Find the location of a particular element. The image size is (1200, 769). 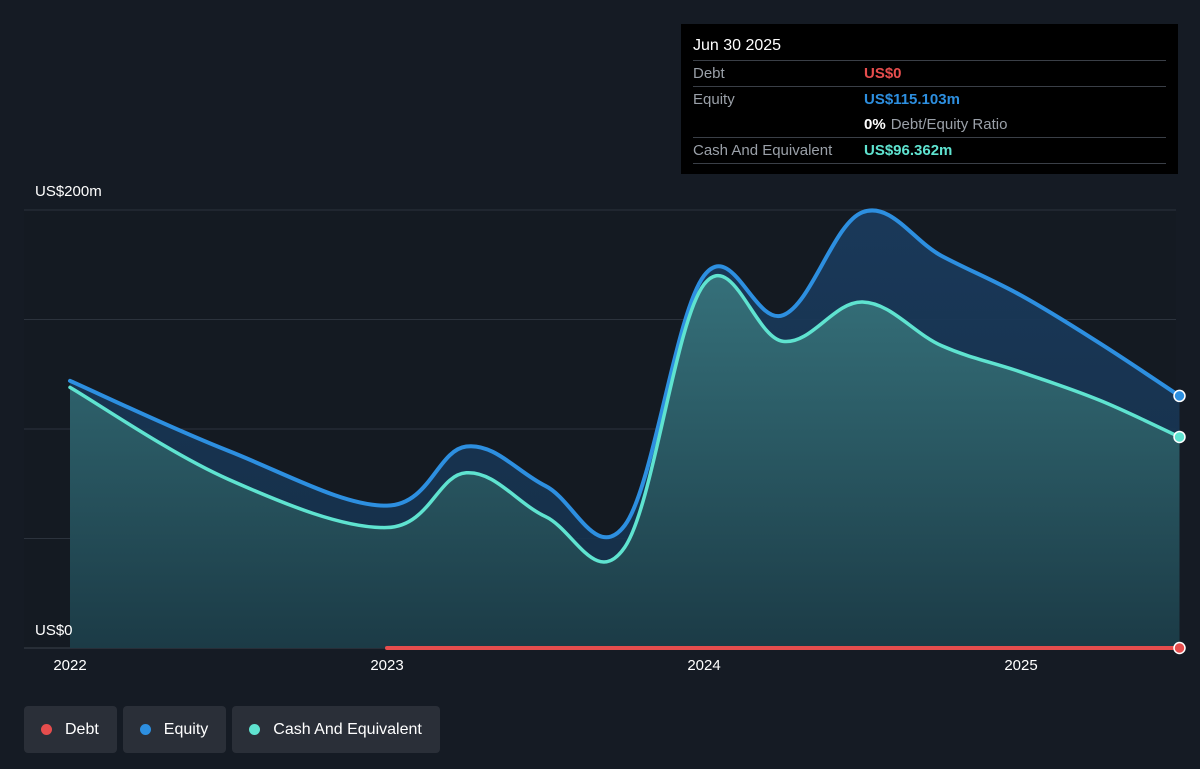

tooltip-cash-label: Cash And Equivalent is located at coordinates (763, 150).